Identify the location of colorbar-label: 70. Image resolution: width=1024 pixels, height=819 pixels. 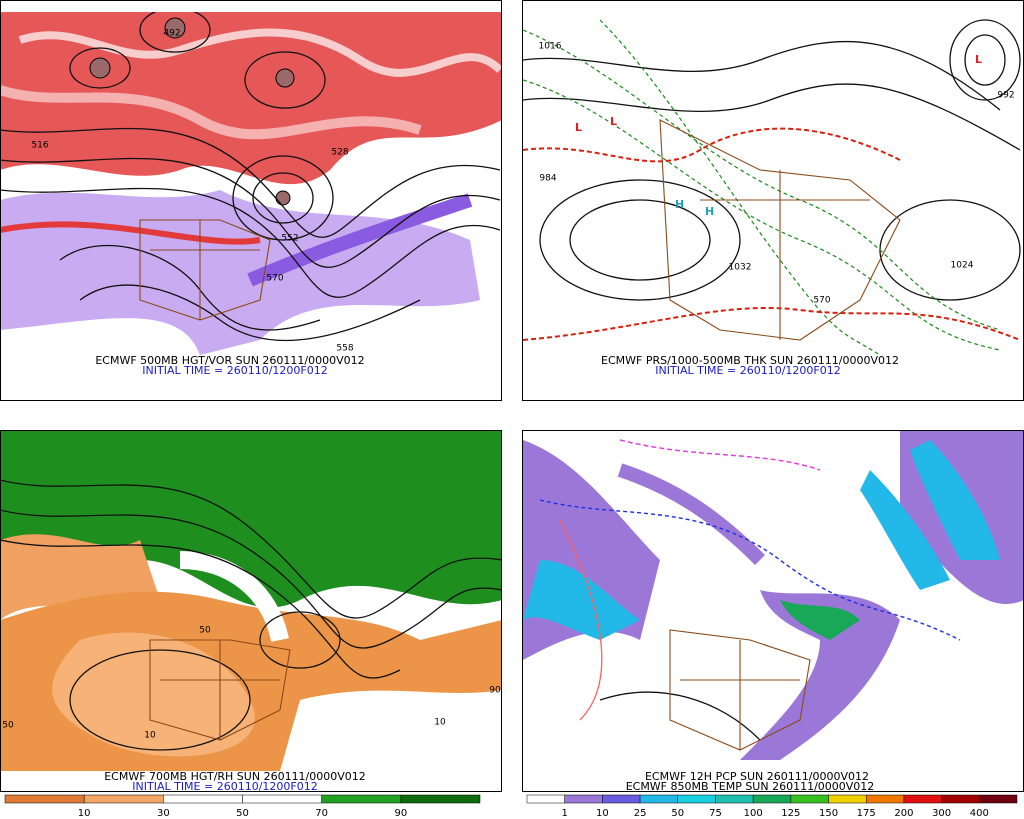
(321, 813).